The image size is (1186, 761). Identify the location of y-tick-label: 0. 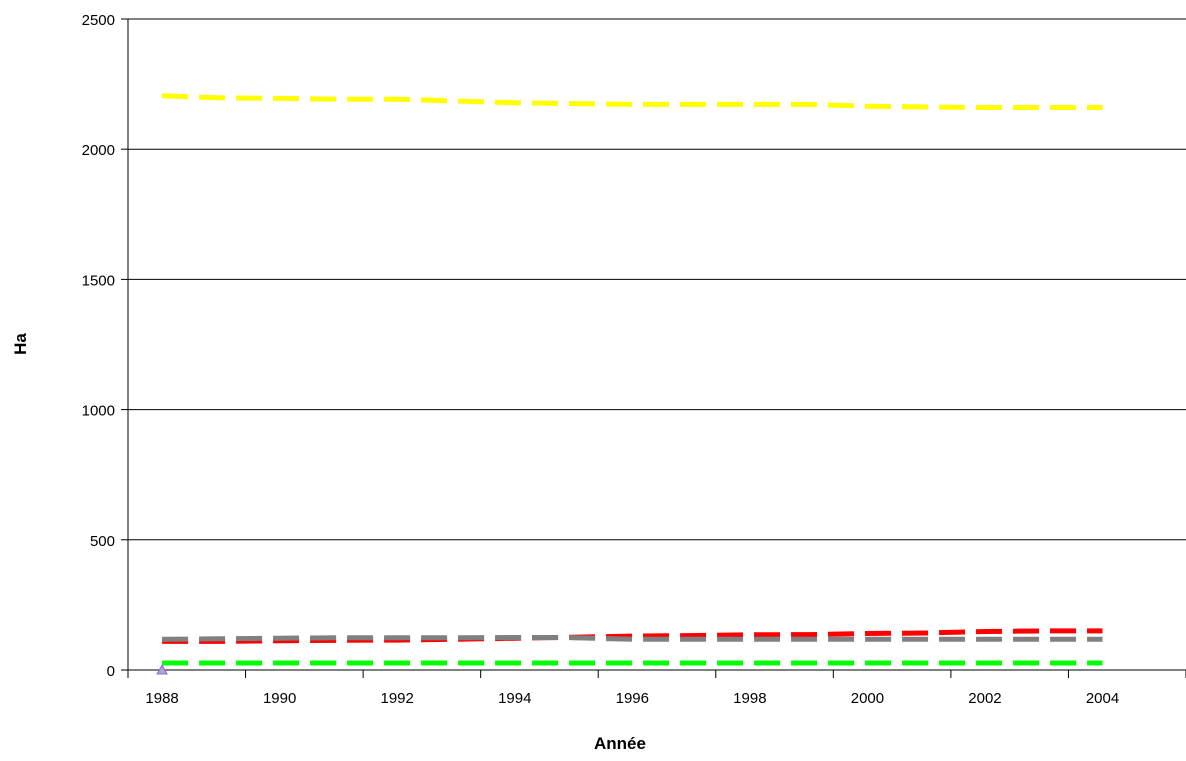
(111, 671).